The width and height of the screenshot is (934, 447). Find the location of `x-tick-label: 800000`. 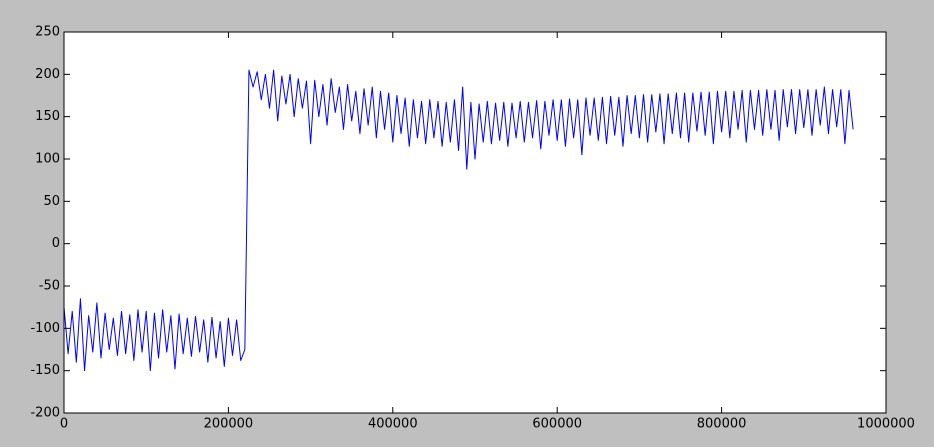

x-tick-label: 800000 is located at coordinates (722, 424).